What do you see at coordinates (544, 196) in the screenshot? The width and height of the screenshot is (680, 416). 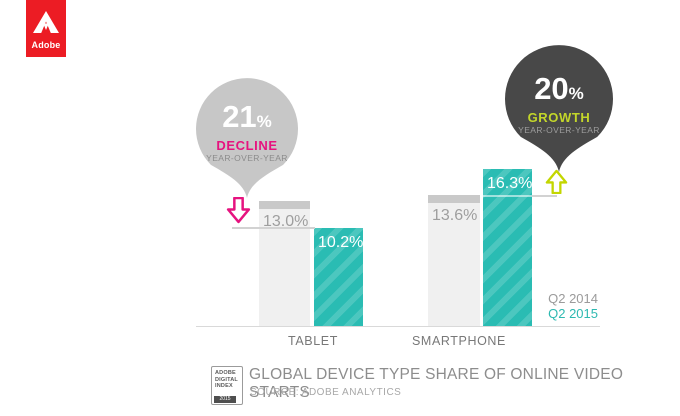 I see `growth-leader-line` at bounding box center [544, 196].